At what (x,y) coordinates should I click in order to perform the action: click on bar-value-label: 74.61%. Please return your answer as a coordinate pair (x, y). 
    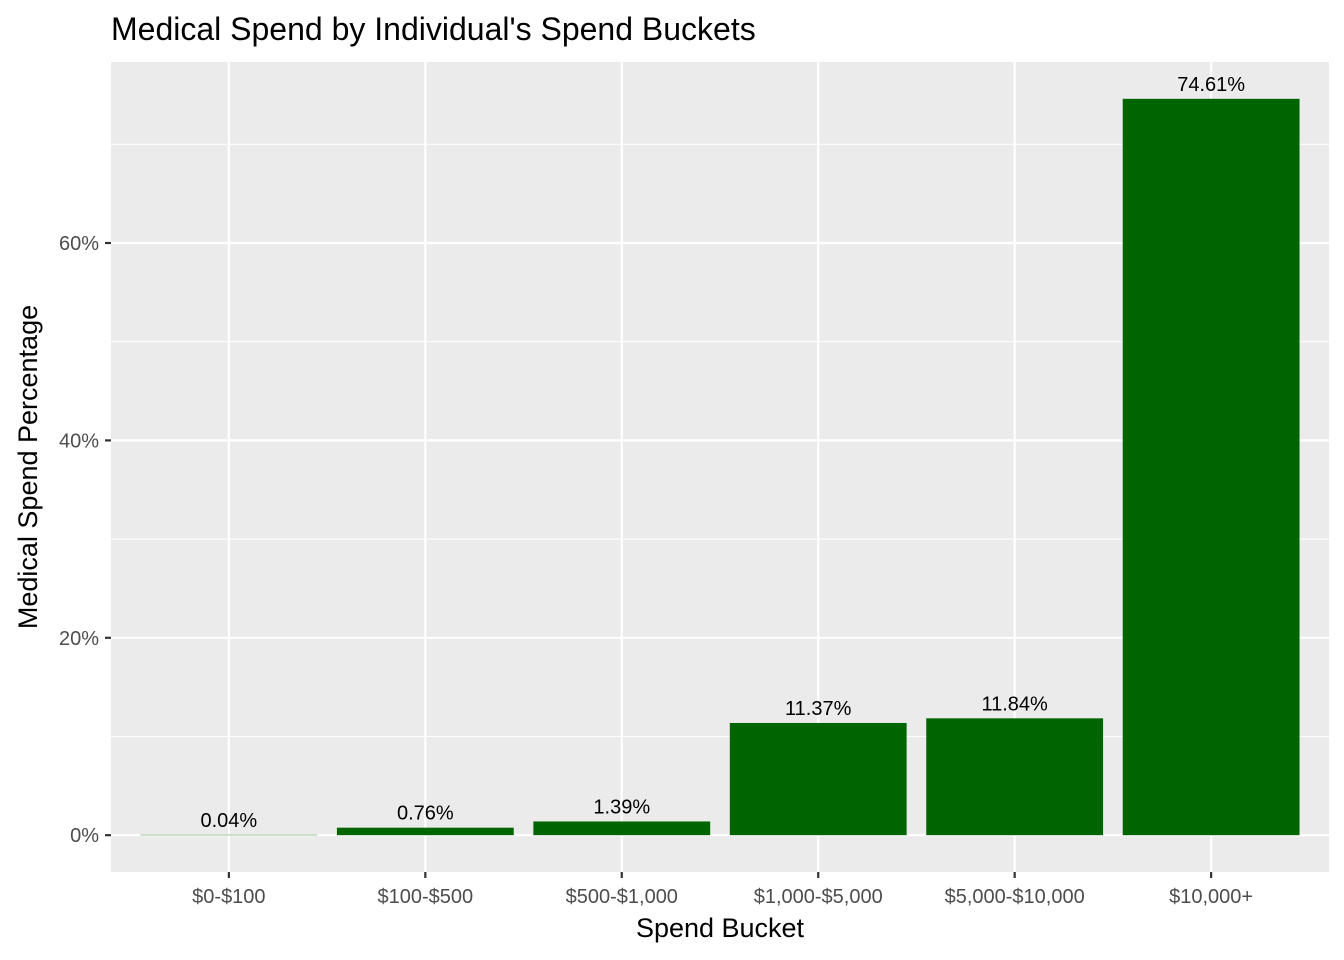
    Looking at the image, I should click on (1211, 85).